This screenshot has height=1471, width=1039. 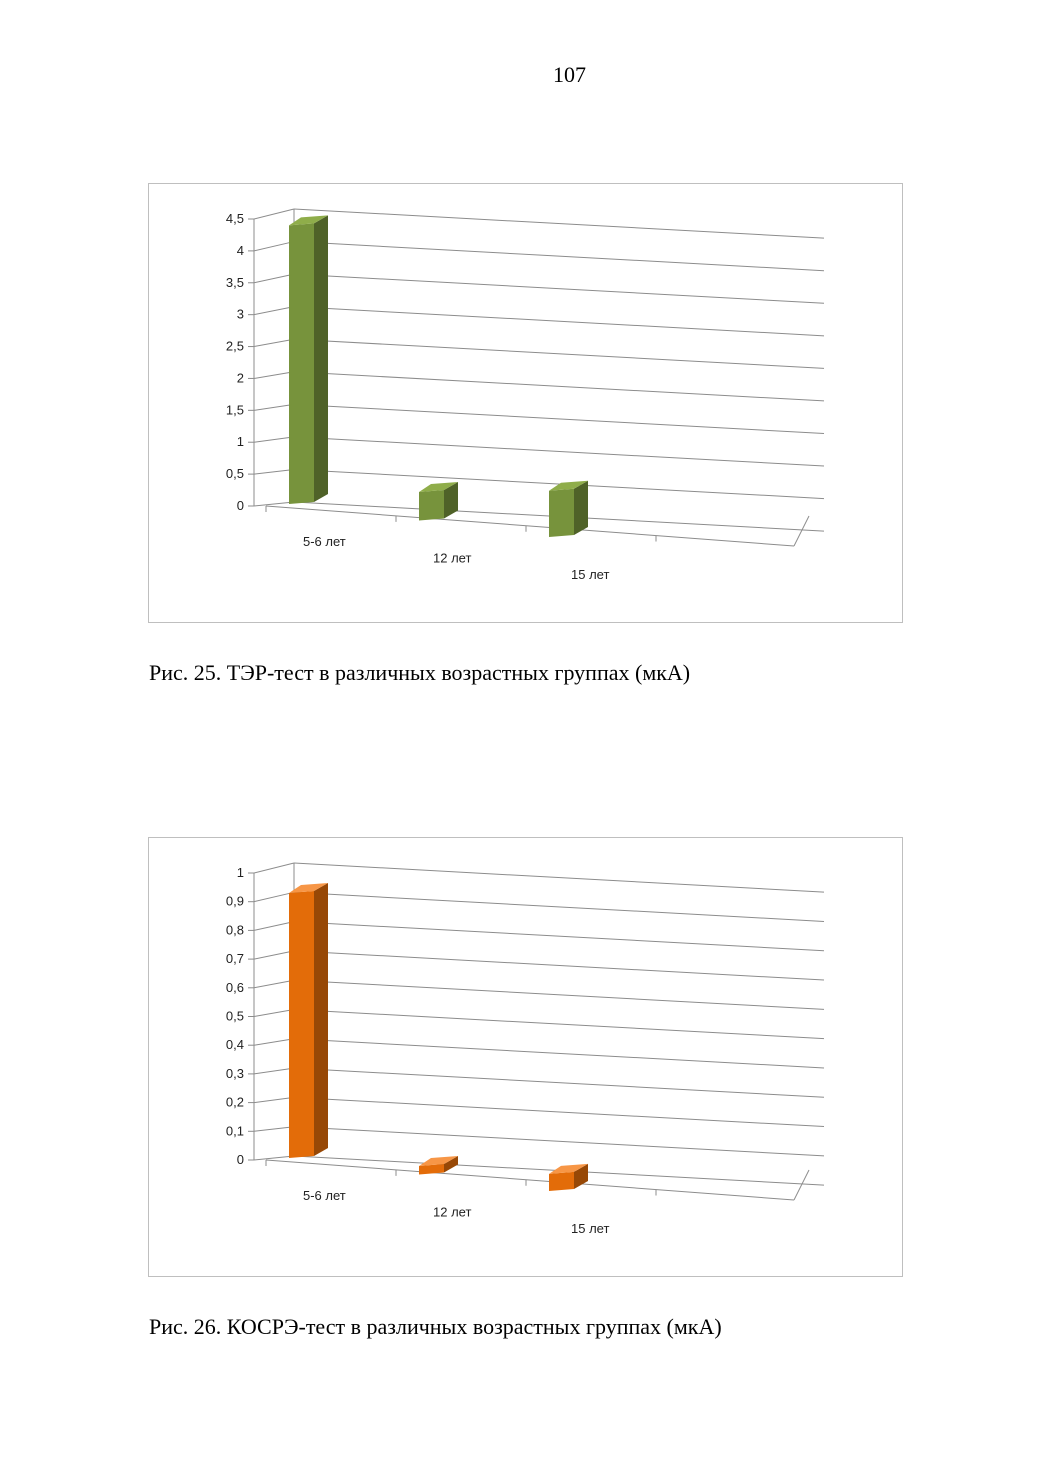 What do you see at coordinates (235, 218) in the screenshot?
I see `y-tick-label: 4,5` at bounding box center [235, 218].